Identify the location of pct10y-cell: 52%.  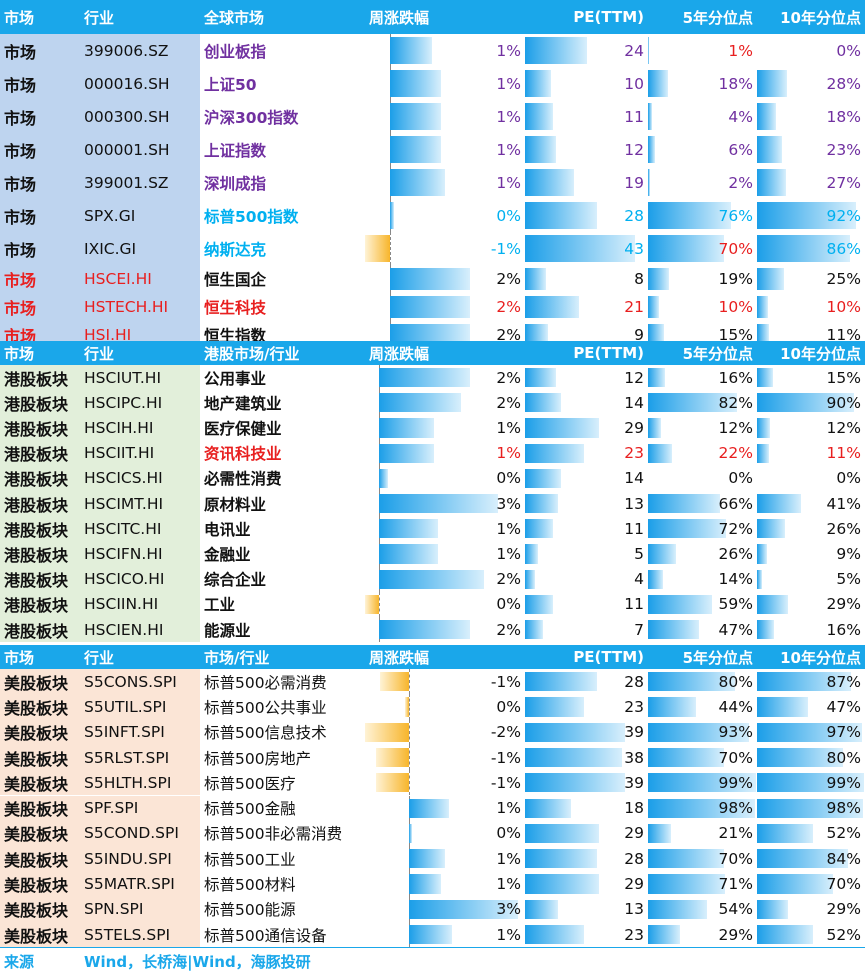
(811, 833).